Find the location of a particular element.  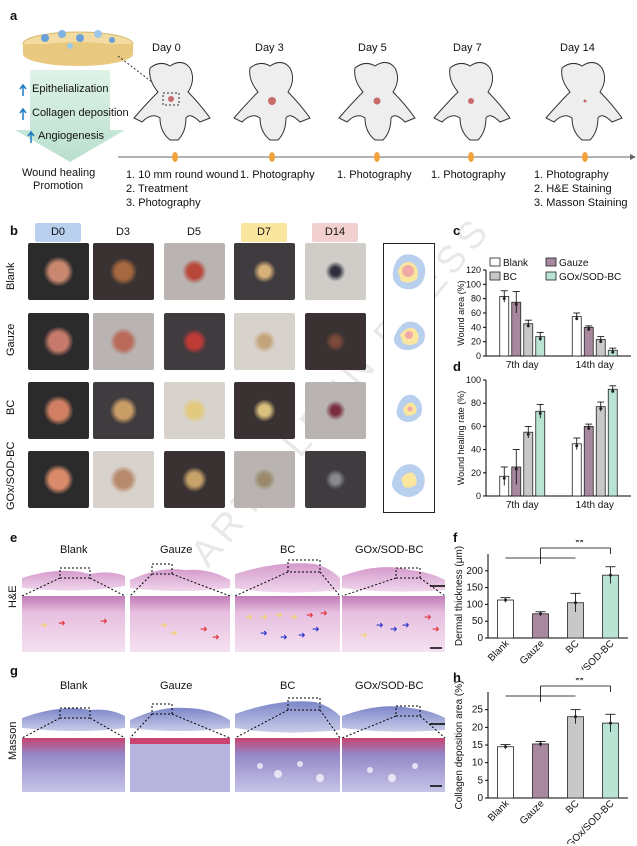

panel-d-letter: d is located at coordinates (457, 366).